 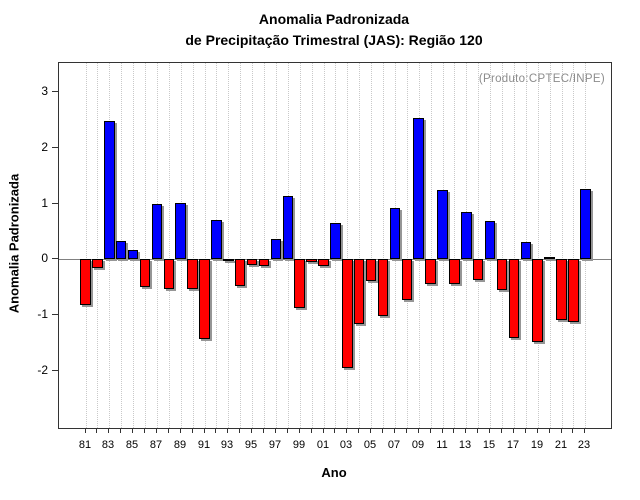 I want to click on x-tick-label-83: 83, so click(x=108, y=445).